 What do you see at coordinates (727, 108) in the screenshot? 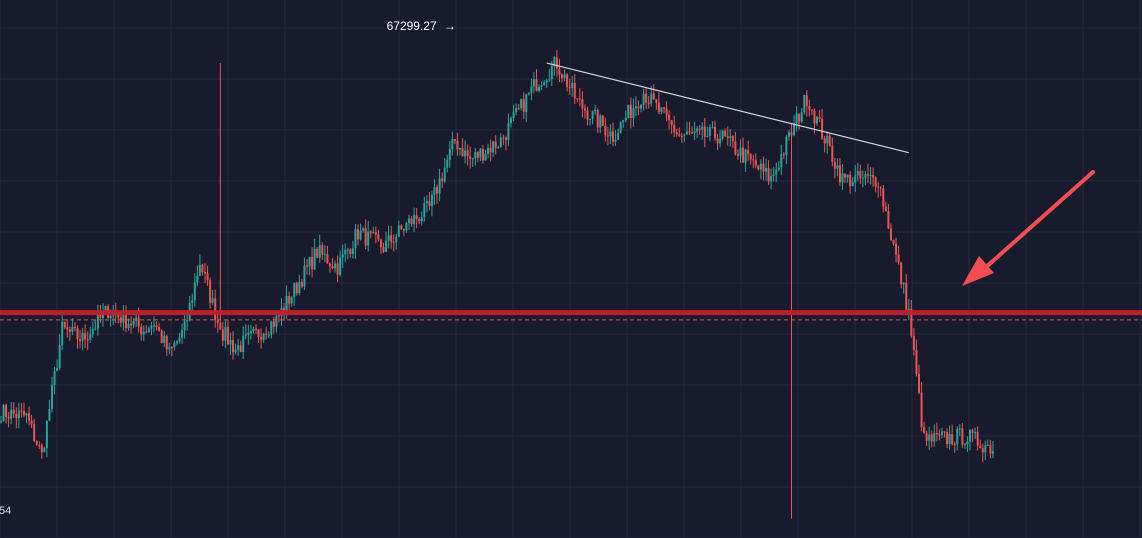
I see `trend-line` at bounding box center [727, 108].